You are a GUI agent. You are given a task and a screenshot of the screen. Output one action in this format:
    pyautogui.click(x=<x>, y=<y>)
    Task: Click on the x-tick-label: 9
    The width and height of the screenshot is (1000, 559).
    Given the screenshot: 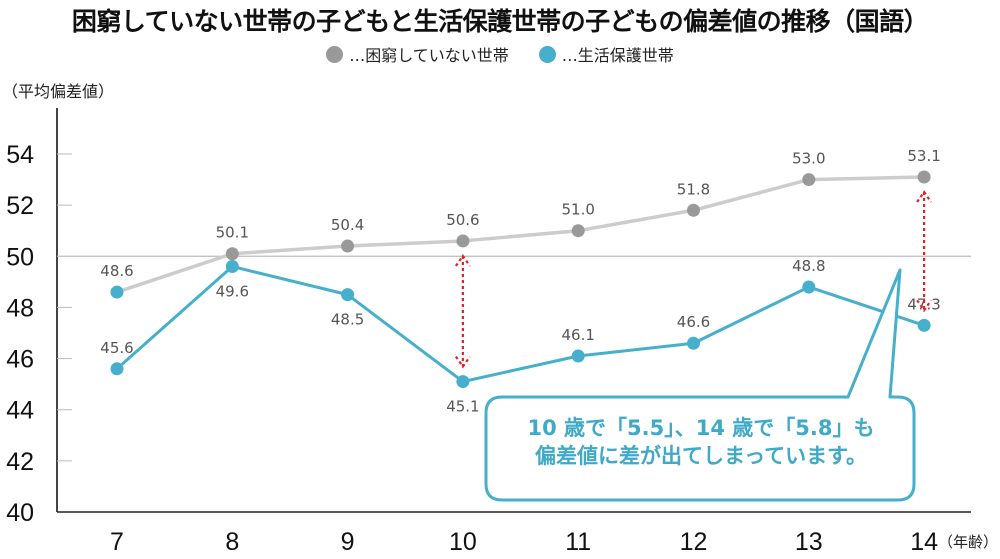 What is the action you would take?
    pyautogui.click(x=348, y=542)
    